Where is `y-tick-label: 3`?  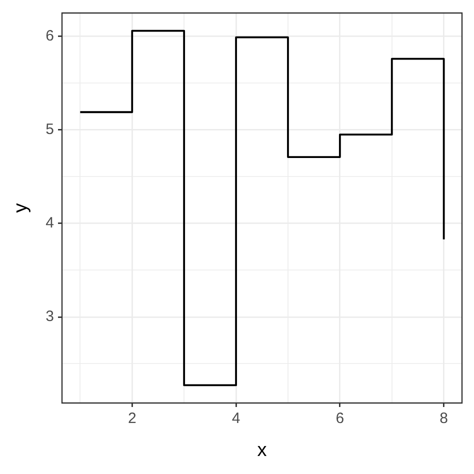
y-tick-label: 3 is located at coordinates (50, 317).